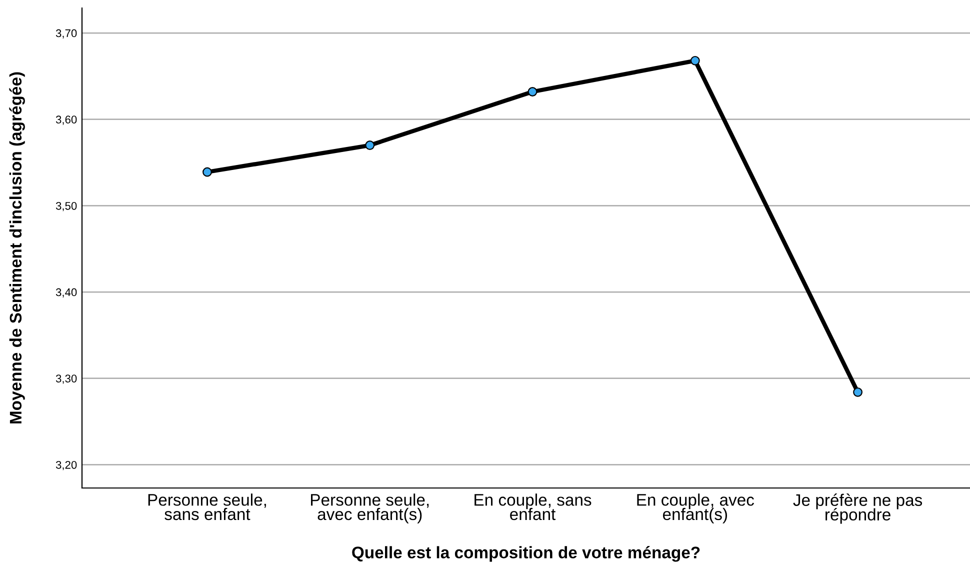  What do you see at coordinates (533, 507) in the screenshot?
I see `x-tick-label: En couple, sans enfant` at bounding box center [533, 507].